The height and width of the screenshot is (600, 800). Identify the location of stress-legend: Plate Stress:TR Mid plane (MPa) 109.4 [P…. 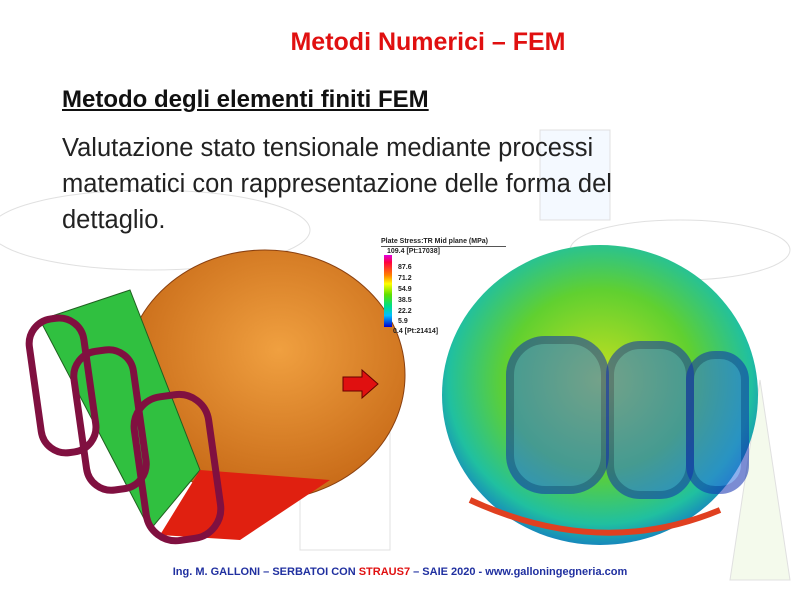
(443, 286).